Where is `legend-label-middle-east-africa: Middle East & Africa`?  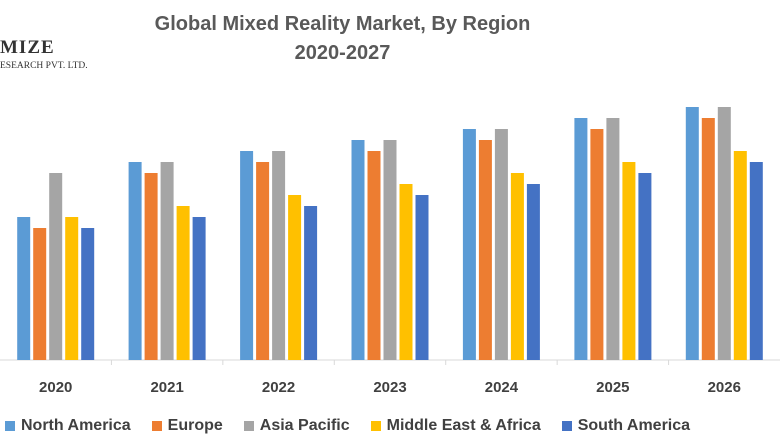
legend-label-middle-east-africa: Middle East & Africa is located at coordinates (463, 425).